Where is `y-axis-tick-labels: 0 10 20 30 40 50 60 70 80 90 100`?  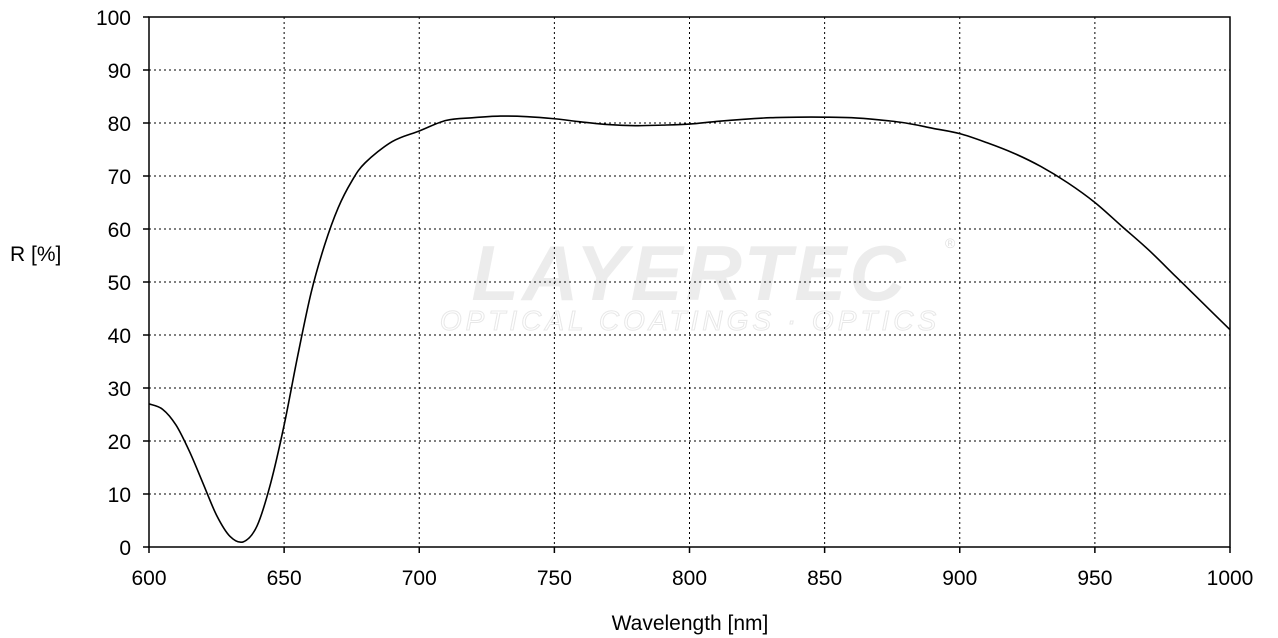
y-axis-tick-labels: 0 10 20 30 40 50 60 70 80 90 100 is located at coordinates (122, 283).